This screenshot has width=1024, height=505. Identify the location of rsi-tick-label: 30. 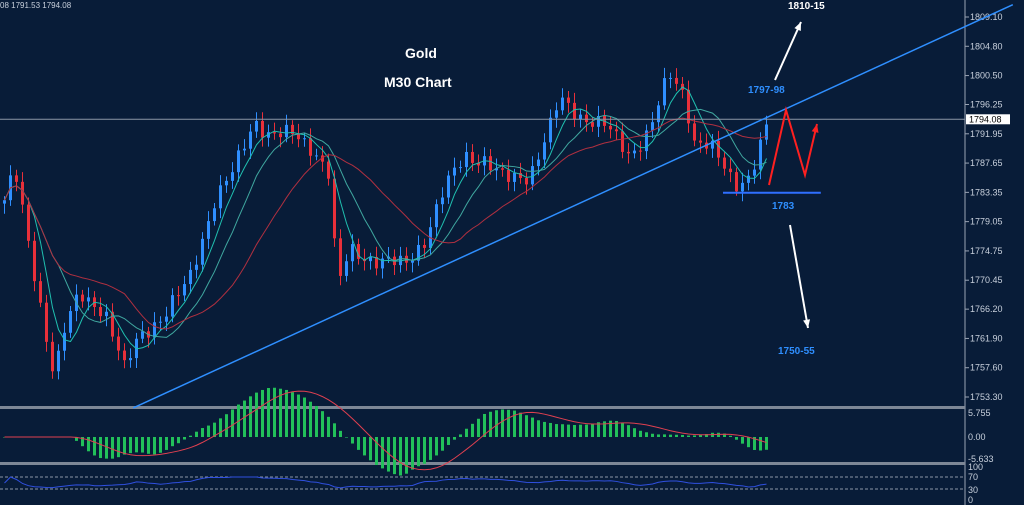
(973, 490).